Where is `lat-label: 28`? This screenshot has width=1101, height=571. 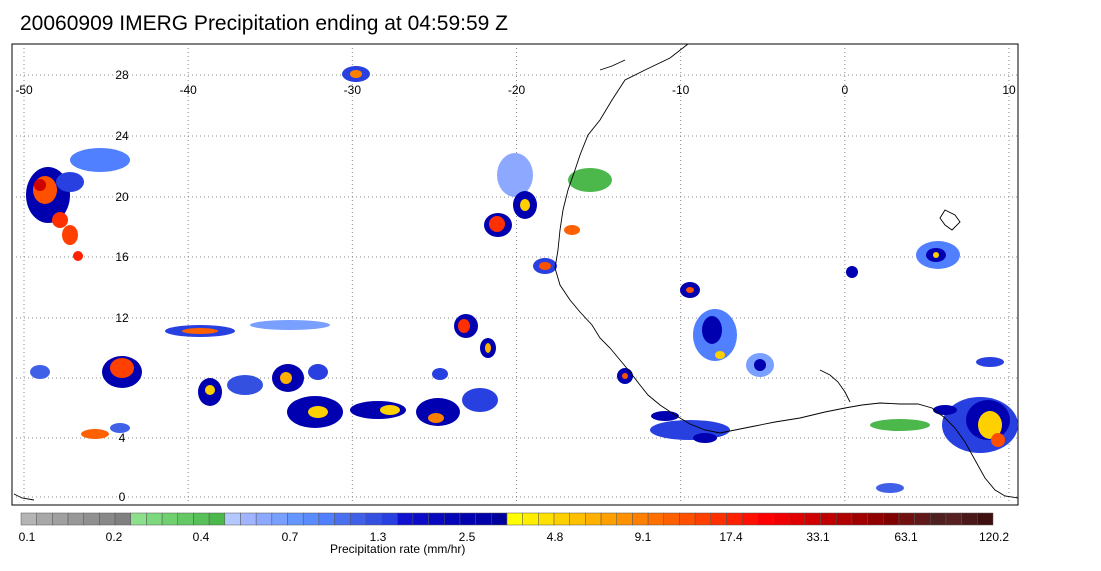
lat-label: 28 is located at coordinates (122, 75).